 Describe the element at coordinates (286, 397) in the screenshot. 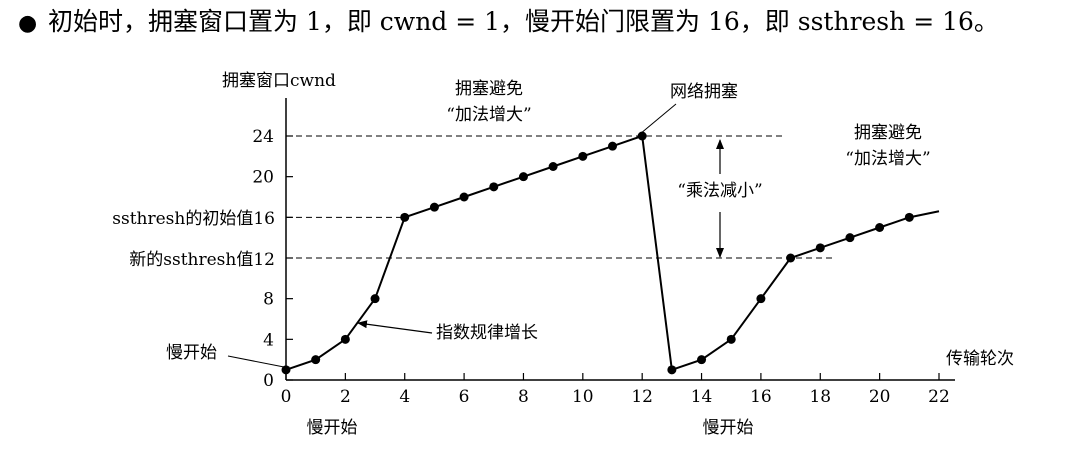

I see `x-tick-label: 0` at that location.